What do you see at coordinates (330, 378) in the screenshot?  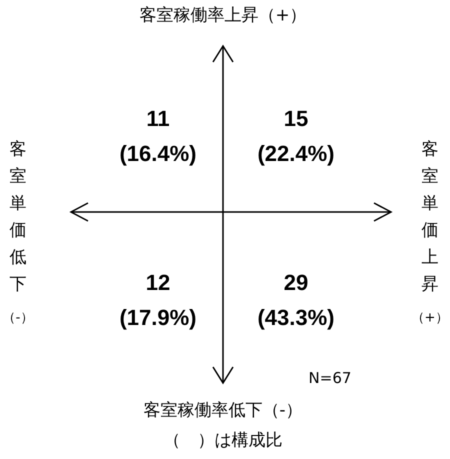 I see `annotation: N=67` at bounding box center [330, 378].